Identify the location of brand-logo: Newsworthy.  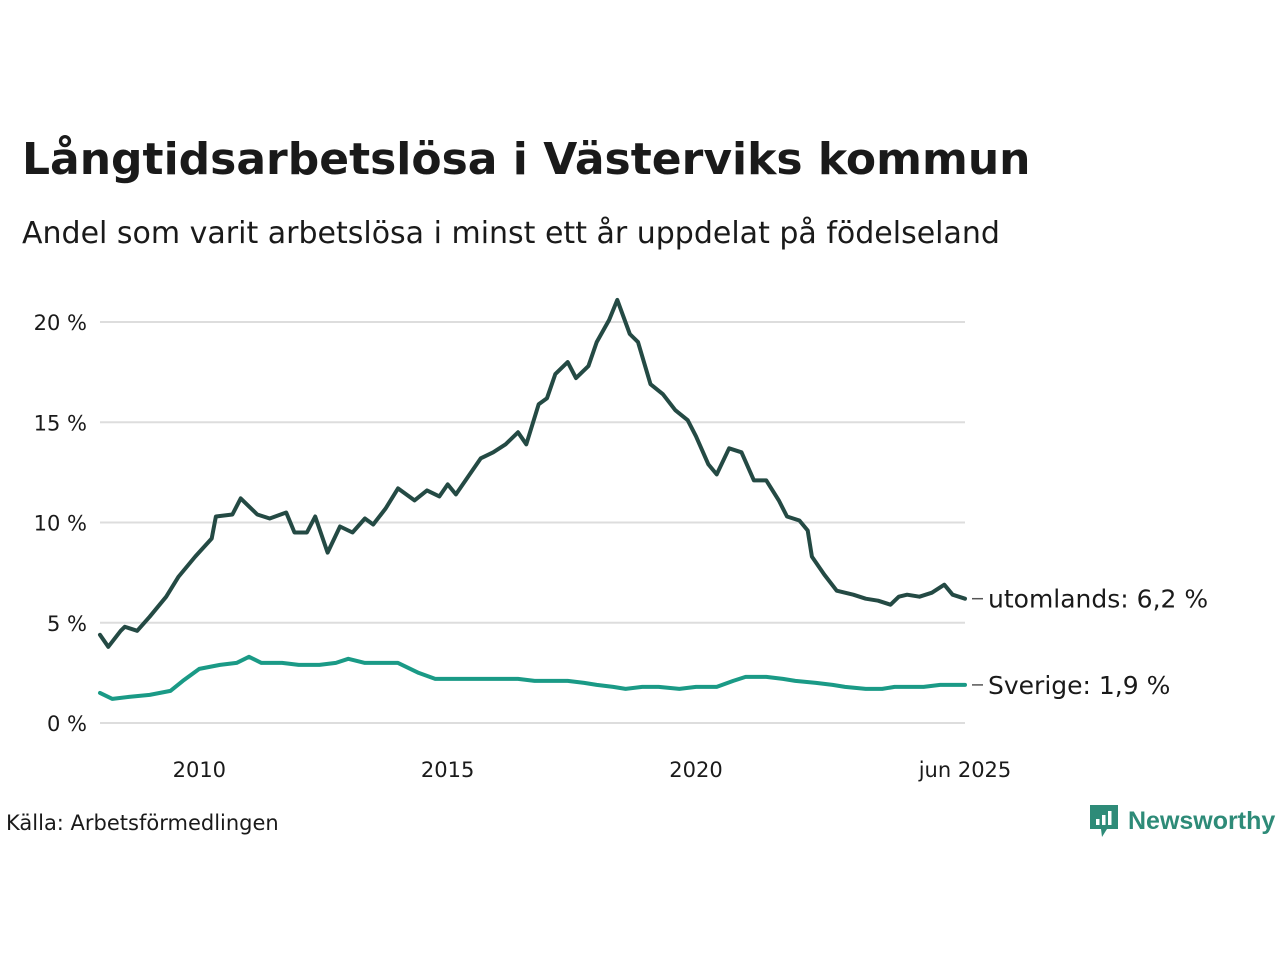
(1181, 821).